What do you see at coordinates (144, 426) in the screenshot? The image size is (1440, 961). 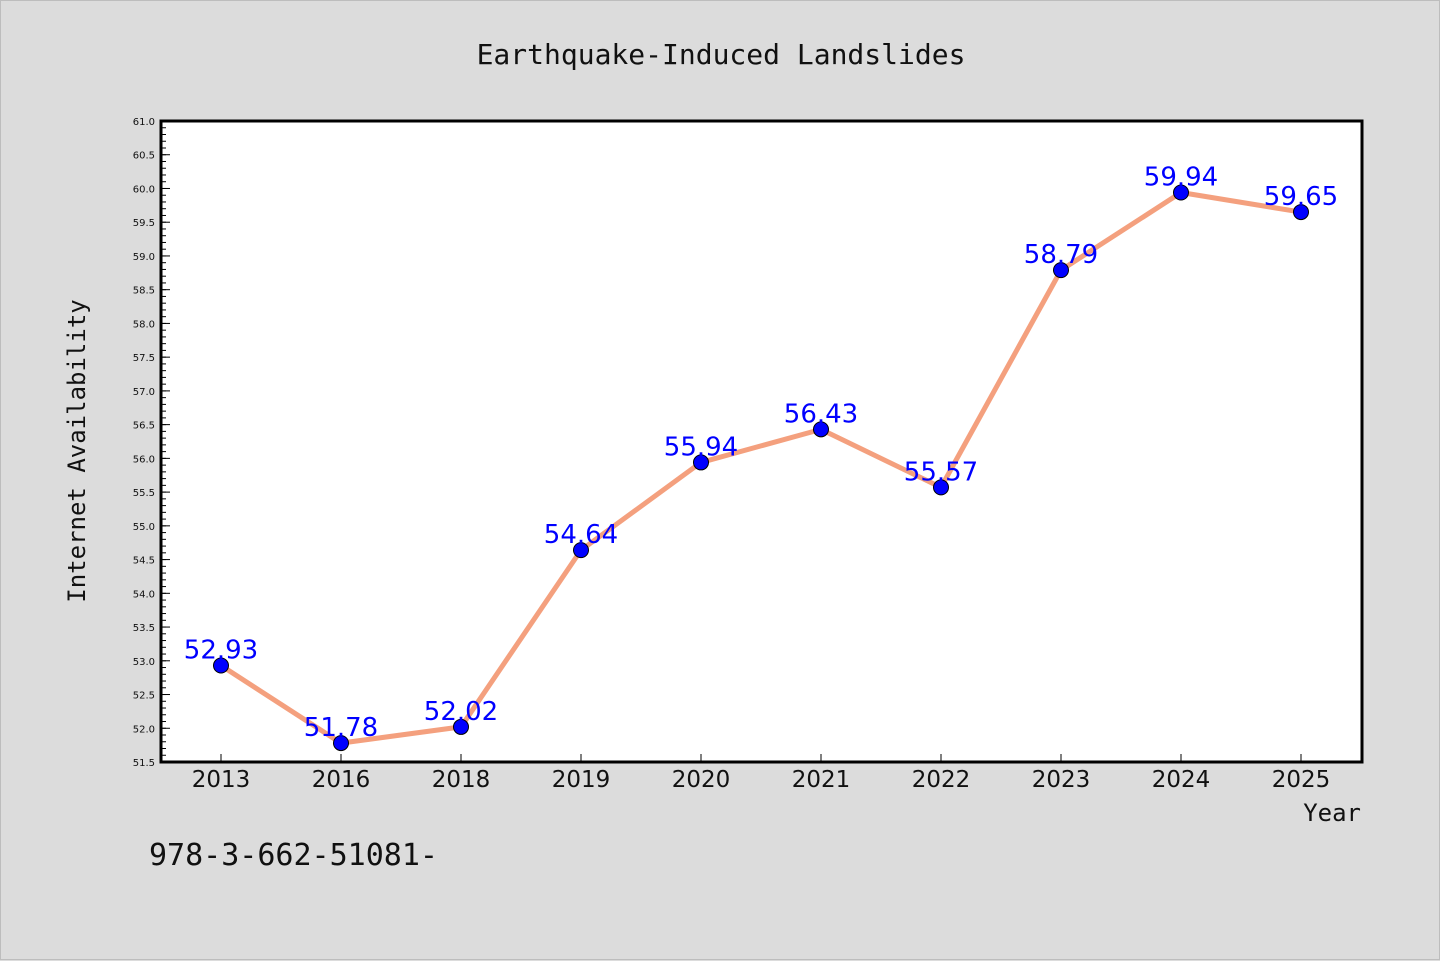 I see `y-tick-label: 56.5` at bounding box center [144, 426].